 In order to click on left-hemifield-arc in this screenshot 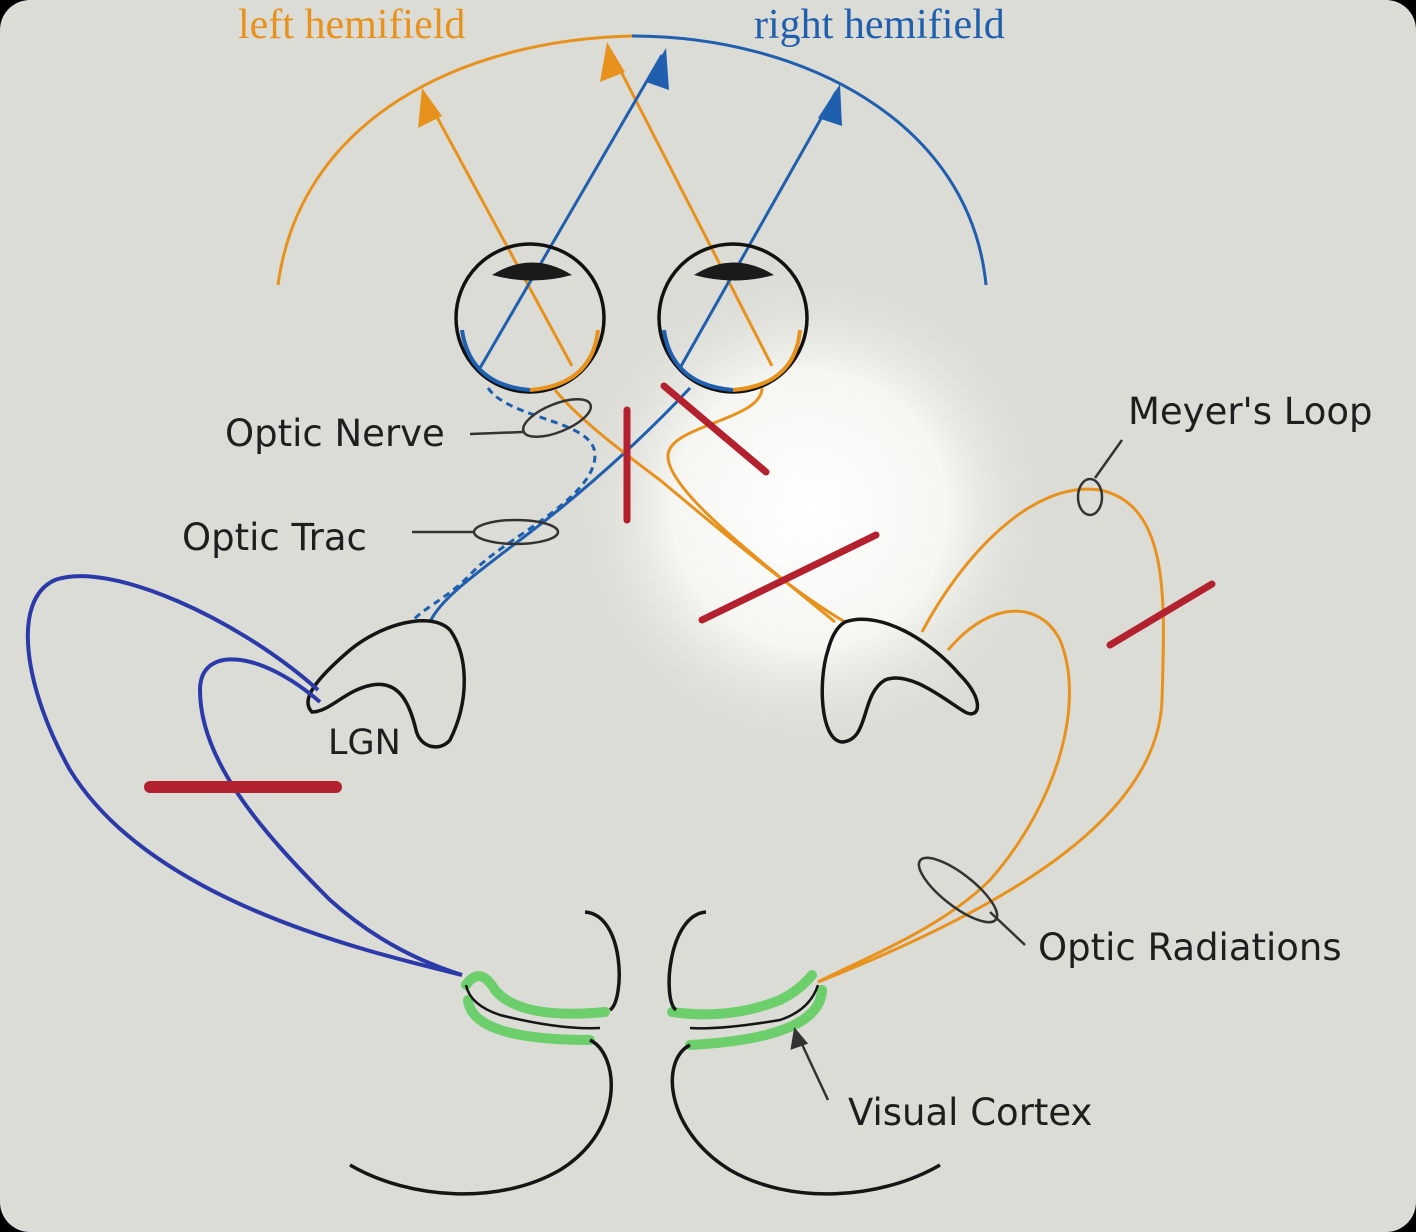, I will do `click(454, 160)`.